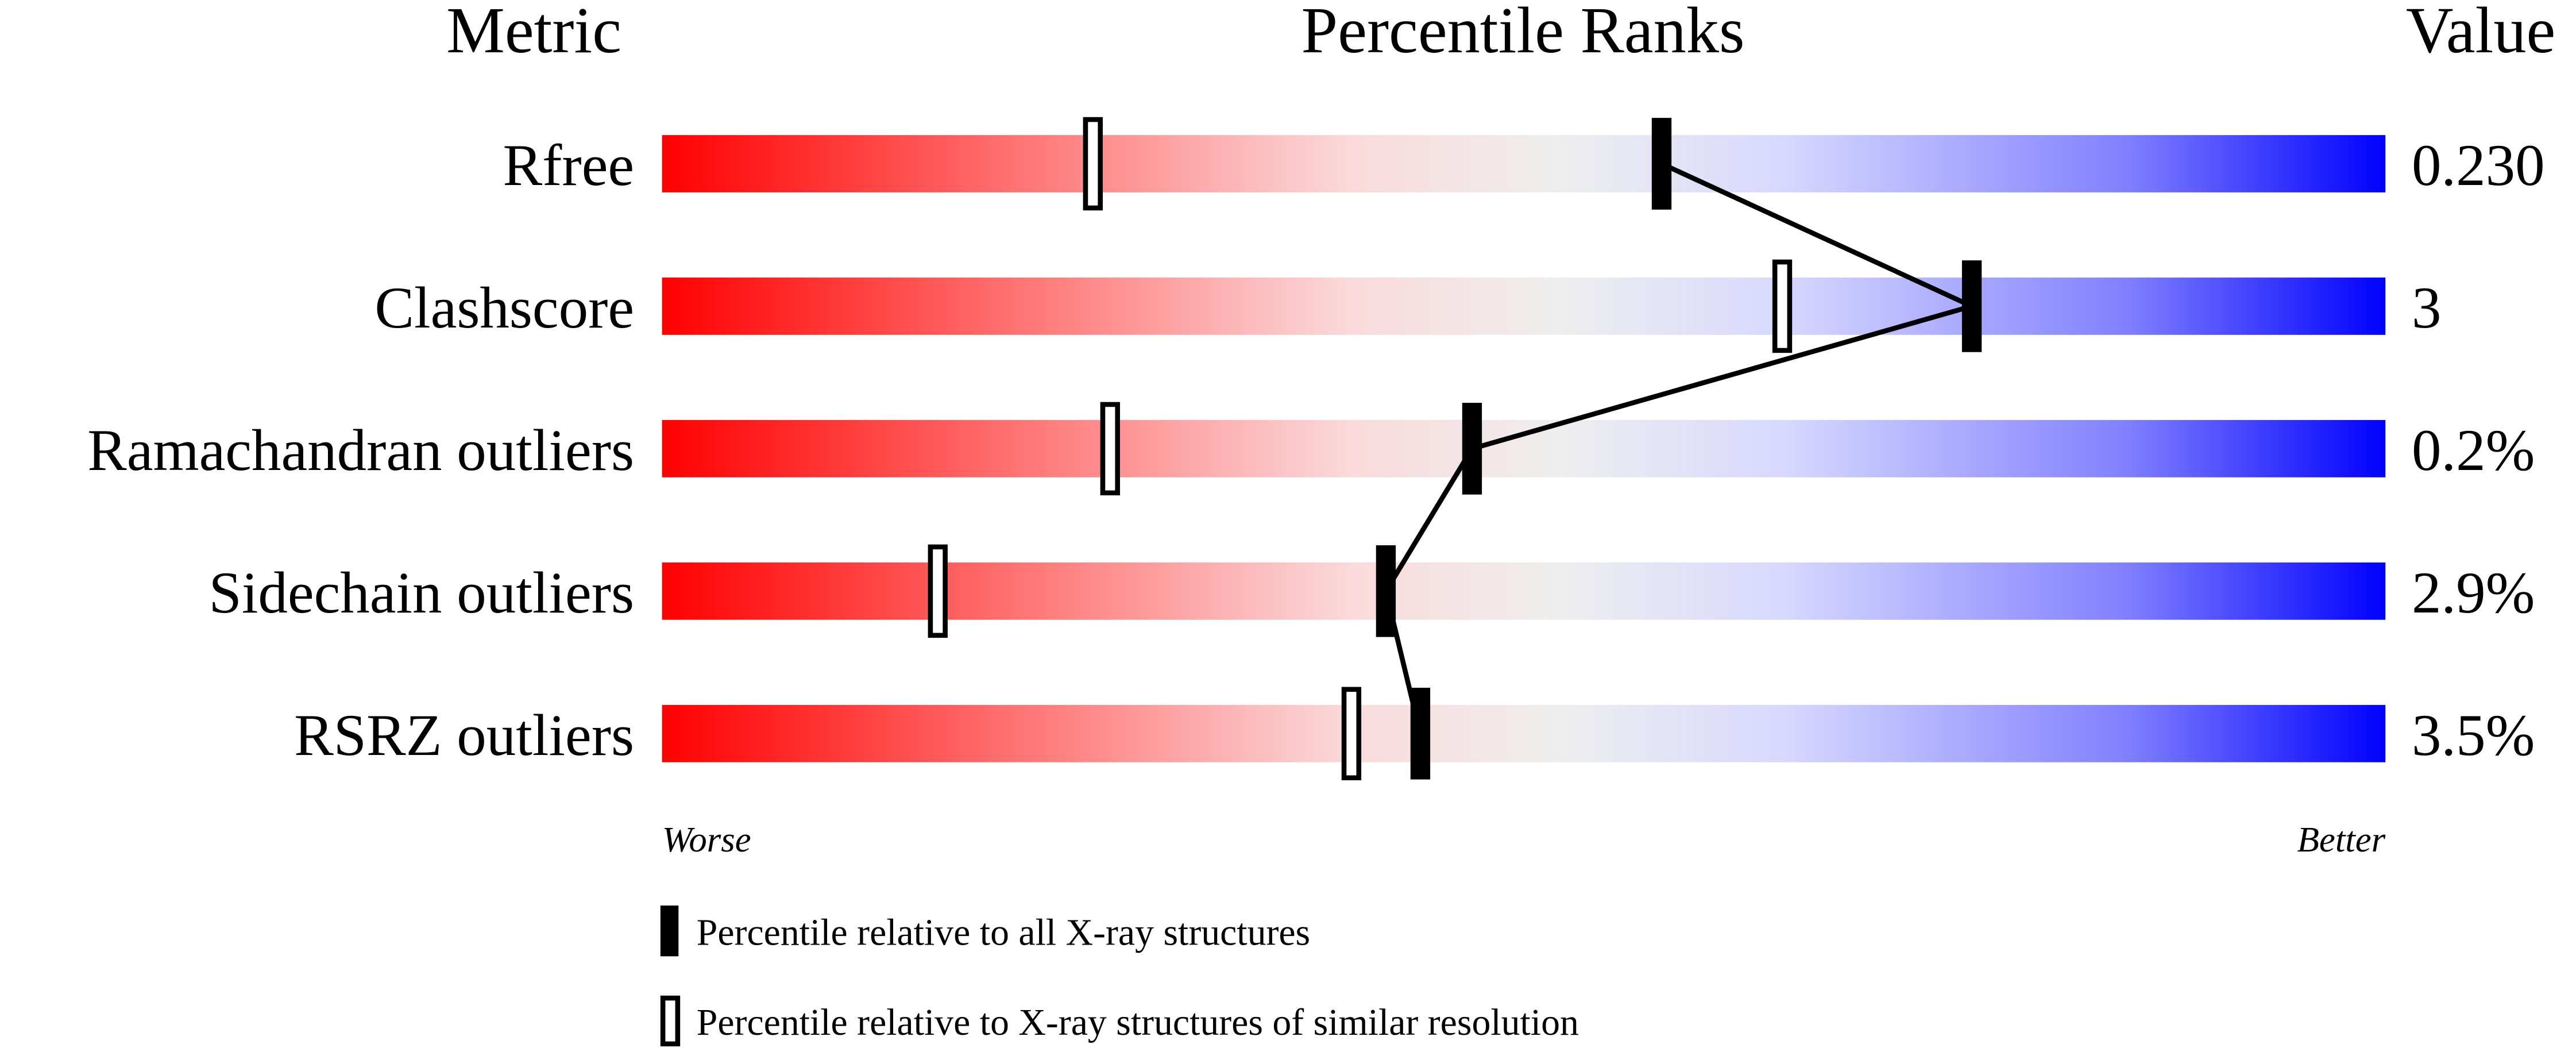  Describe the element at coordinates (464, 735) in the screenshot. I see `metric-label: RSRZ outliers` at that location.